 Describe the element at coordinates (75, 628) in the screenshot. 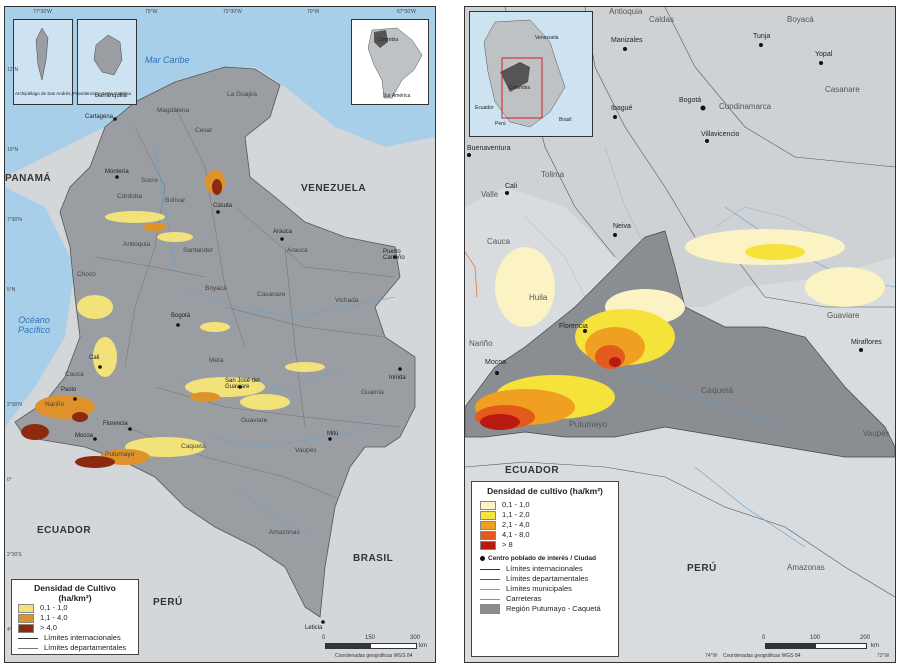

I see `left-legend-class-2: > 4,0` at that location.